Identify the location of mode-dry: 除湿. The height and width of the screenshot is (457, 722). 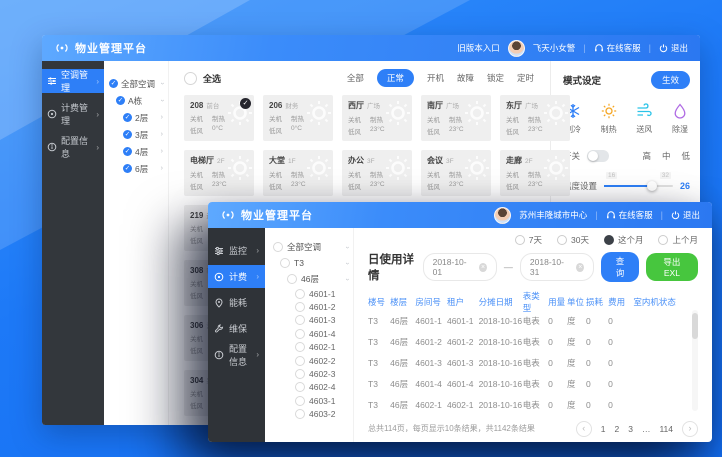
(680, 119).